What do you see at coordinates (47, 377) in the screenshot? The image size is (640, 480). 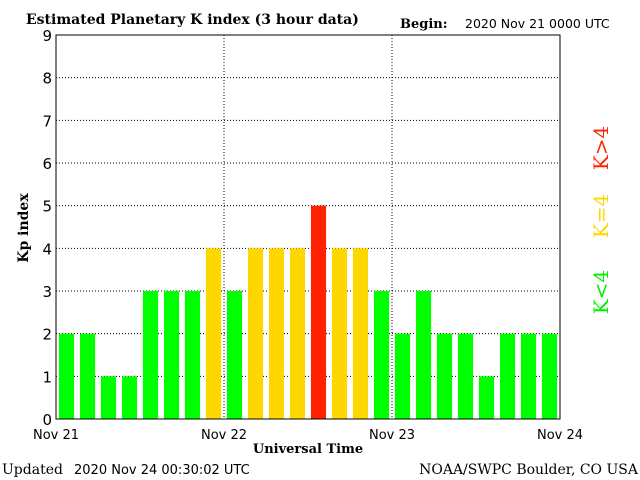 I see `y-tick-label: 1` at bounding box center [47, 377].